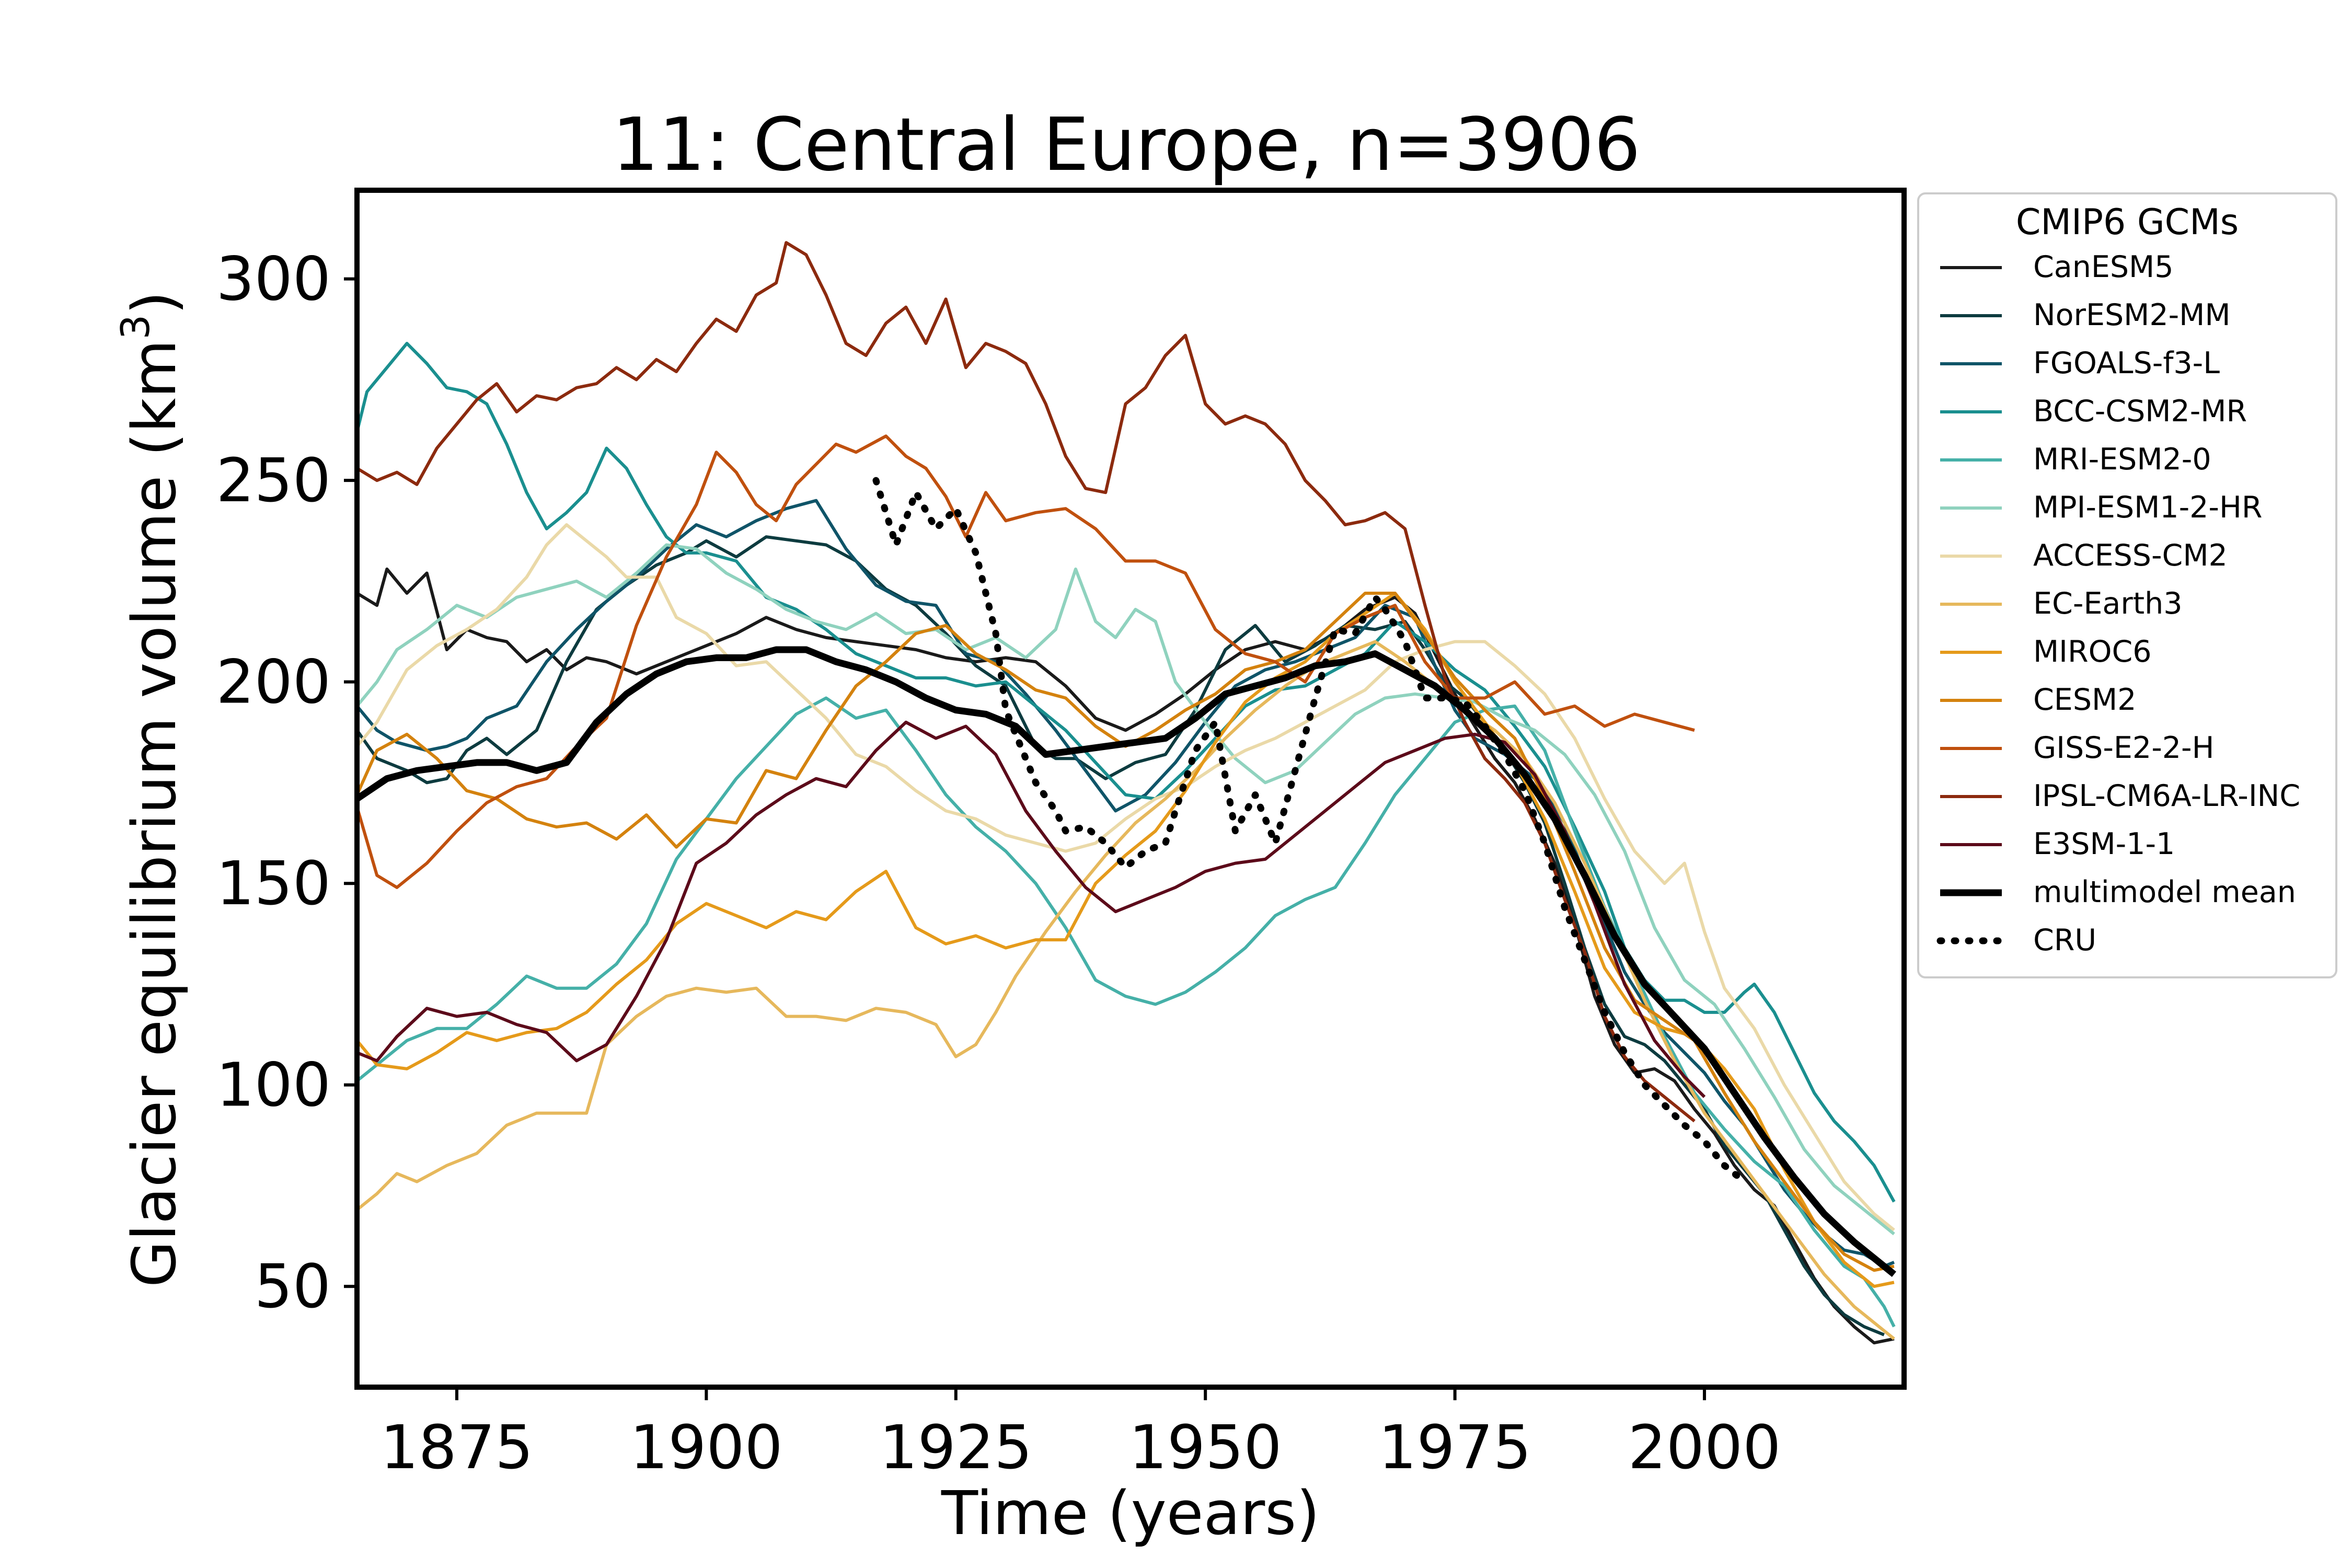  Describe the element at coordinates (1081, 1435) in the screenshot. I see `x-axis: 1875 1900 1925 1950 1975 2000` at that location.